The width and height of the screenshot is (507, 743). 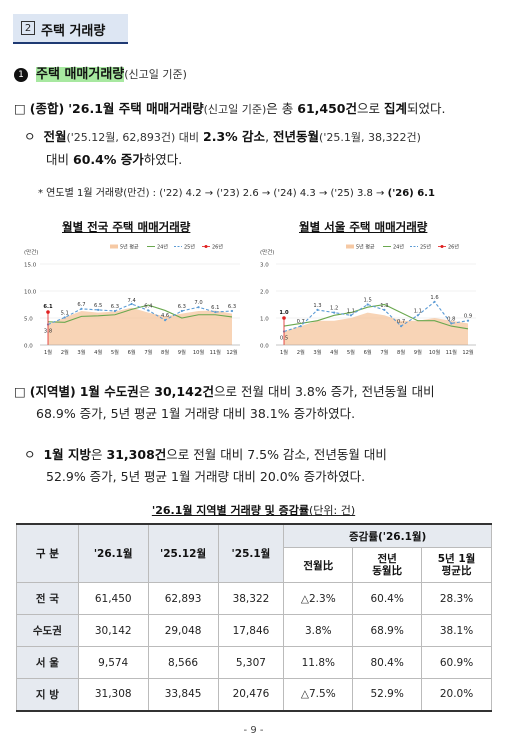 I want to click on table-caption: '26.1월 지역별 거래량 및 증감률(단위: 건), so click(x=253, y=510).